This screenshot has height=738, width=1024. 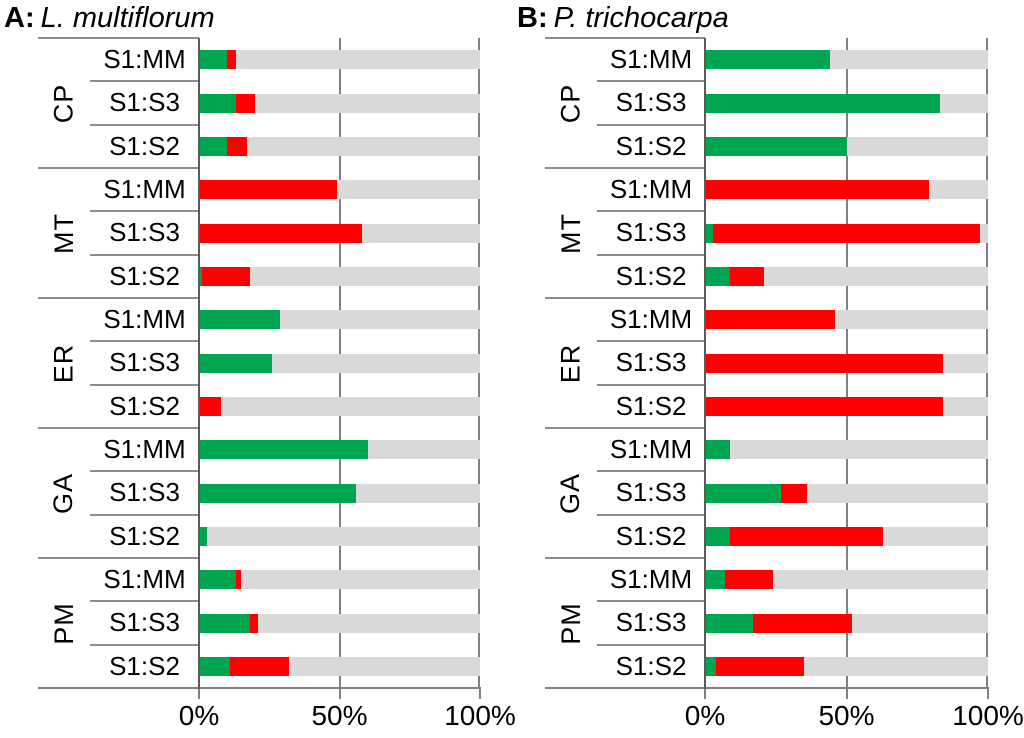 What do you see at coordinates (127, 18) in the screenshot?
I see `panel-a-species-name: L. multiflorum` at bounding box center [127, 18].